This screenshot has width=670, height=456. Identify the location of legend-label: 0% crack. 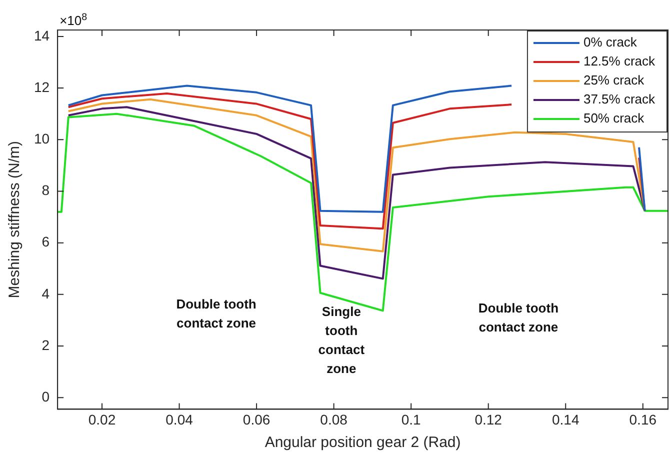
(610, 42).